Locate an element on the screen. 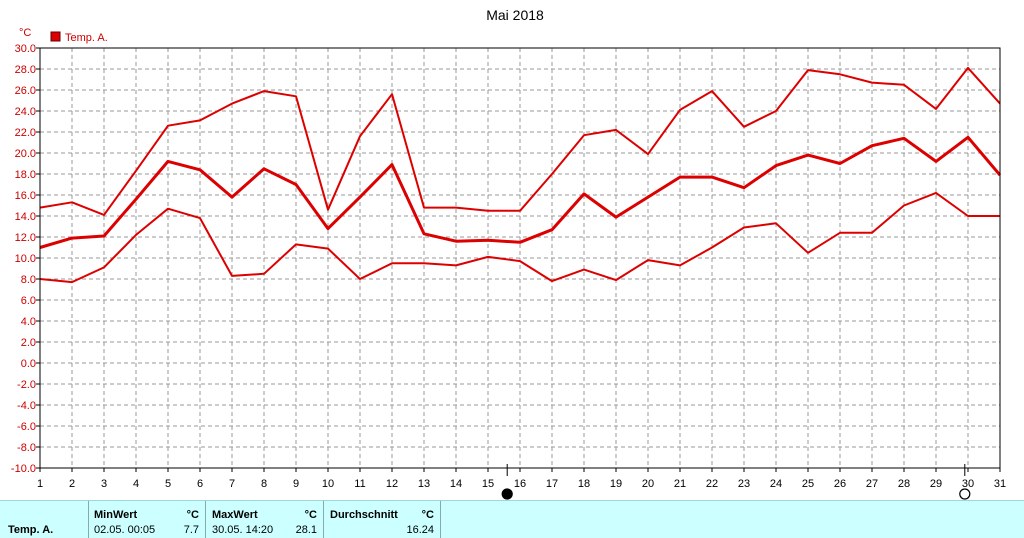  y-tick-label: -2.0 is located at coordinates (26, 385).